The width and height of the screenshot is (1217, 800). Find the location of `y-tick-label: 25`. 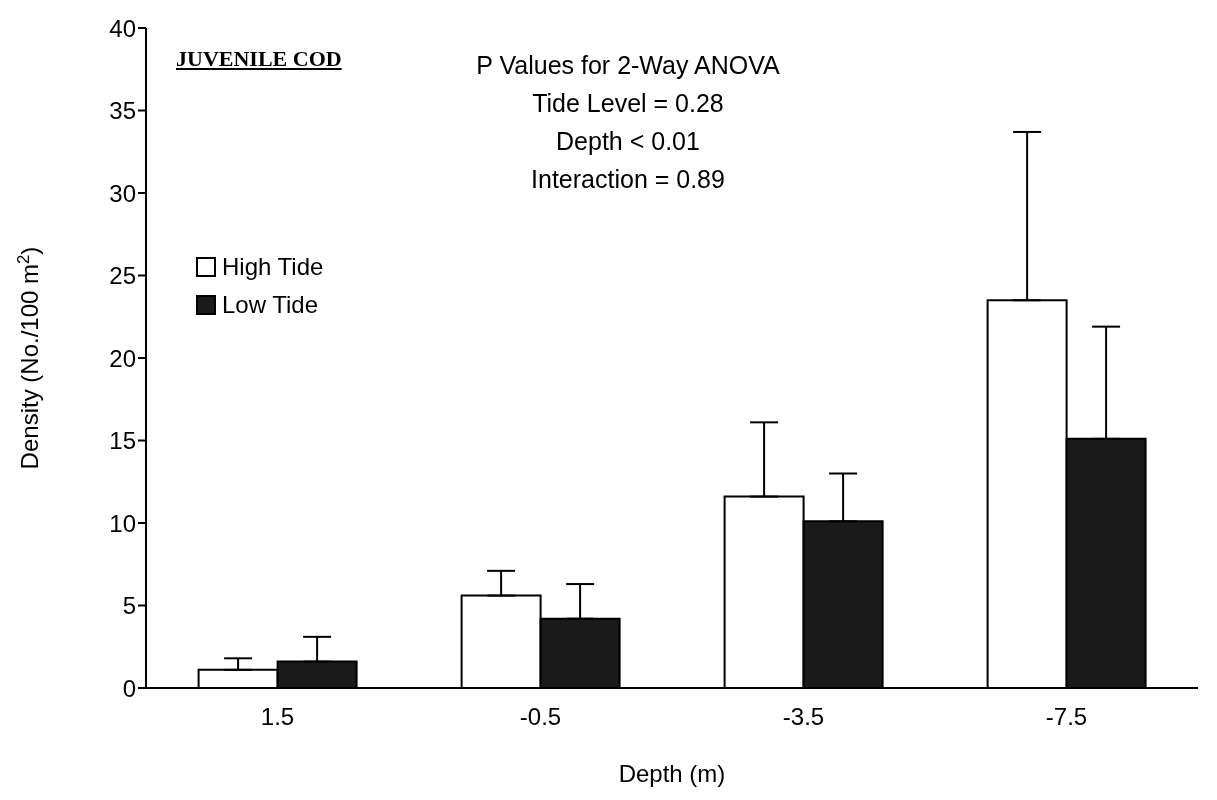

y-tick-label: 25 is located at coordinates (122, 276).